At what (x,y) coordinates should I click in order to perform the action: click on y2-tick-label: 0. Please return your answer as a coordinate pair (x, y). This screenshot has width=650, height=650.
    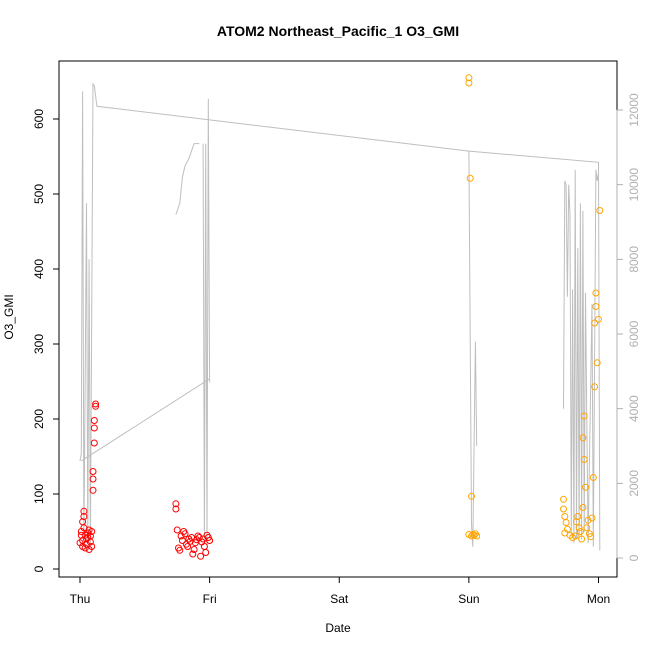
    Looking at the image, I should click on (634, 557).